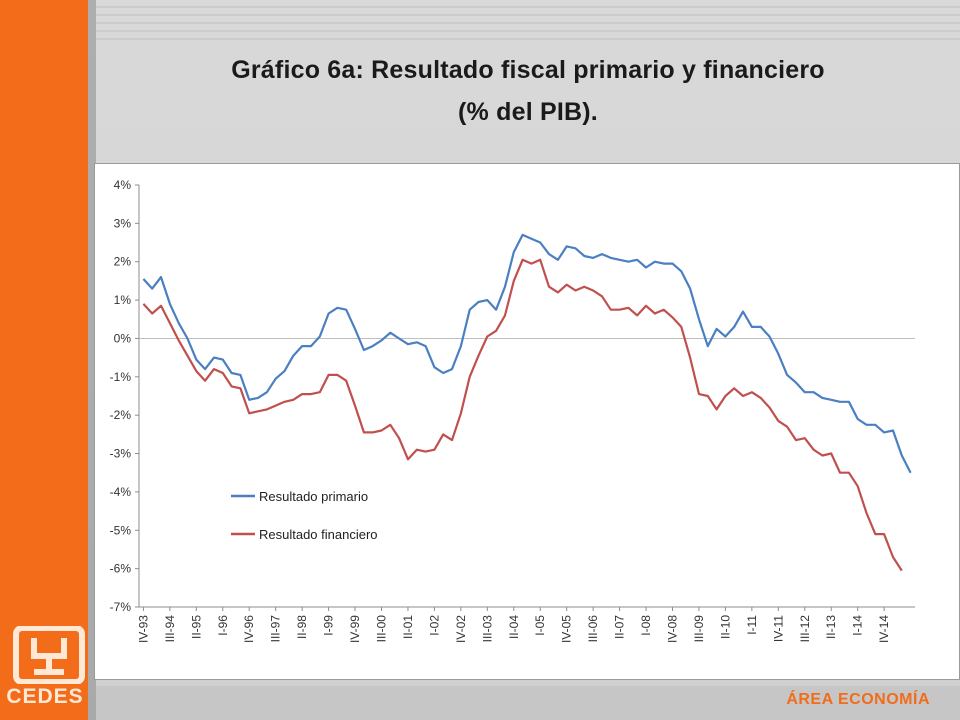  I want to click on x-tick-label: II-98, so click(302, 627).